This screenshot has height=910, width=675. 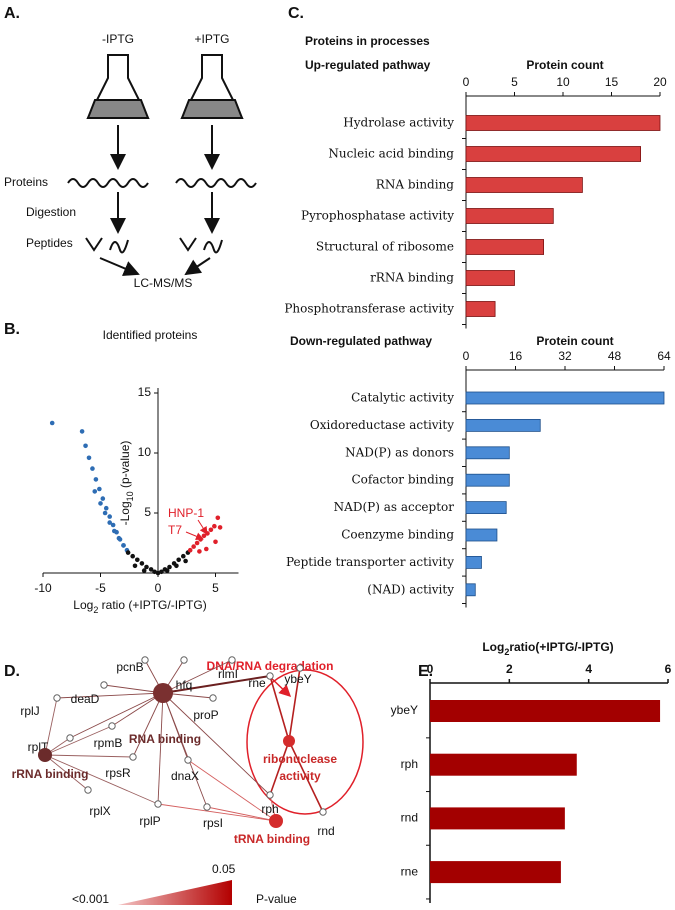 What do you see at coordinates (90, 899) in the screenshot?
I see `legend-low: <0.001` at bounding box center [90, 899].